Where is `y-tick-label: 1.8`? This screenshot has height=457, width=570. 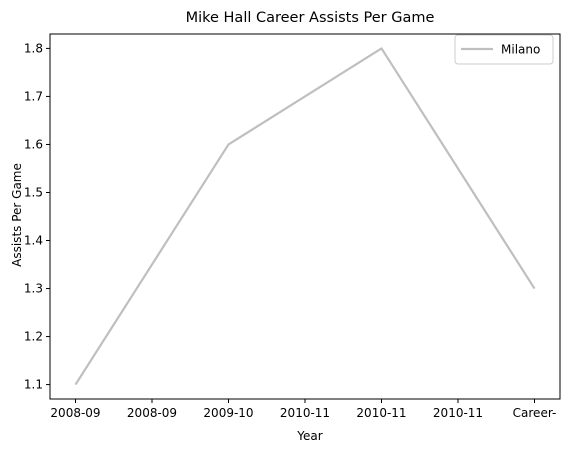 y-tick-label: 1.8 is located at coordinates (33, 48).